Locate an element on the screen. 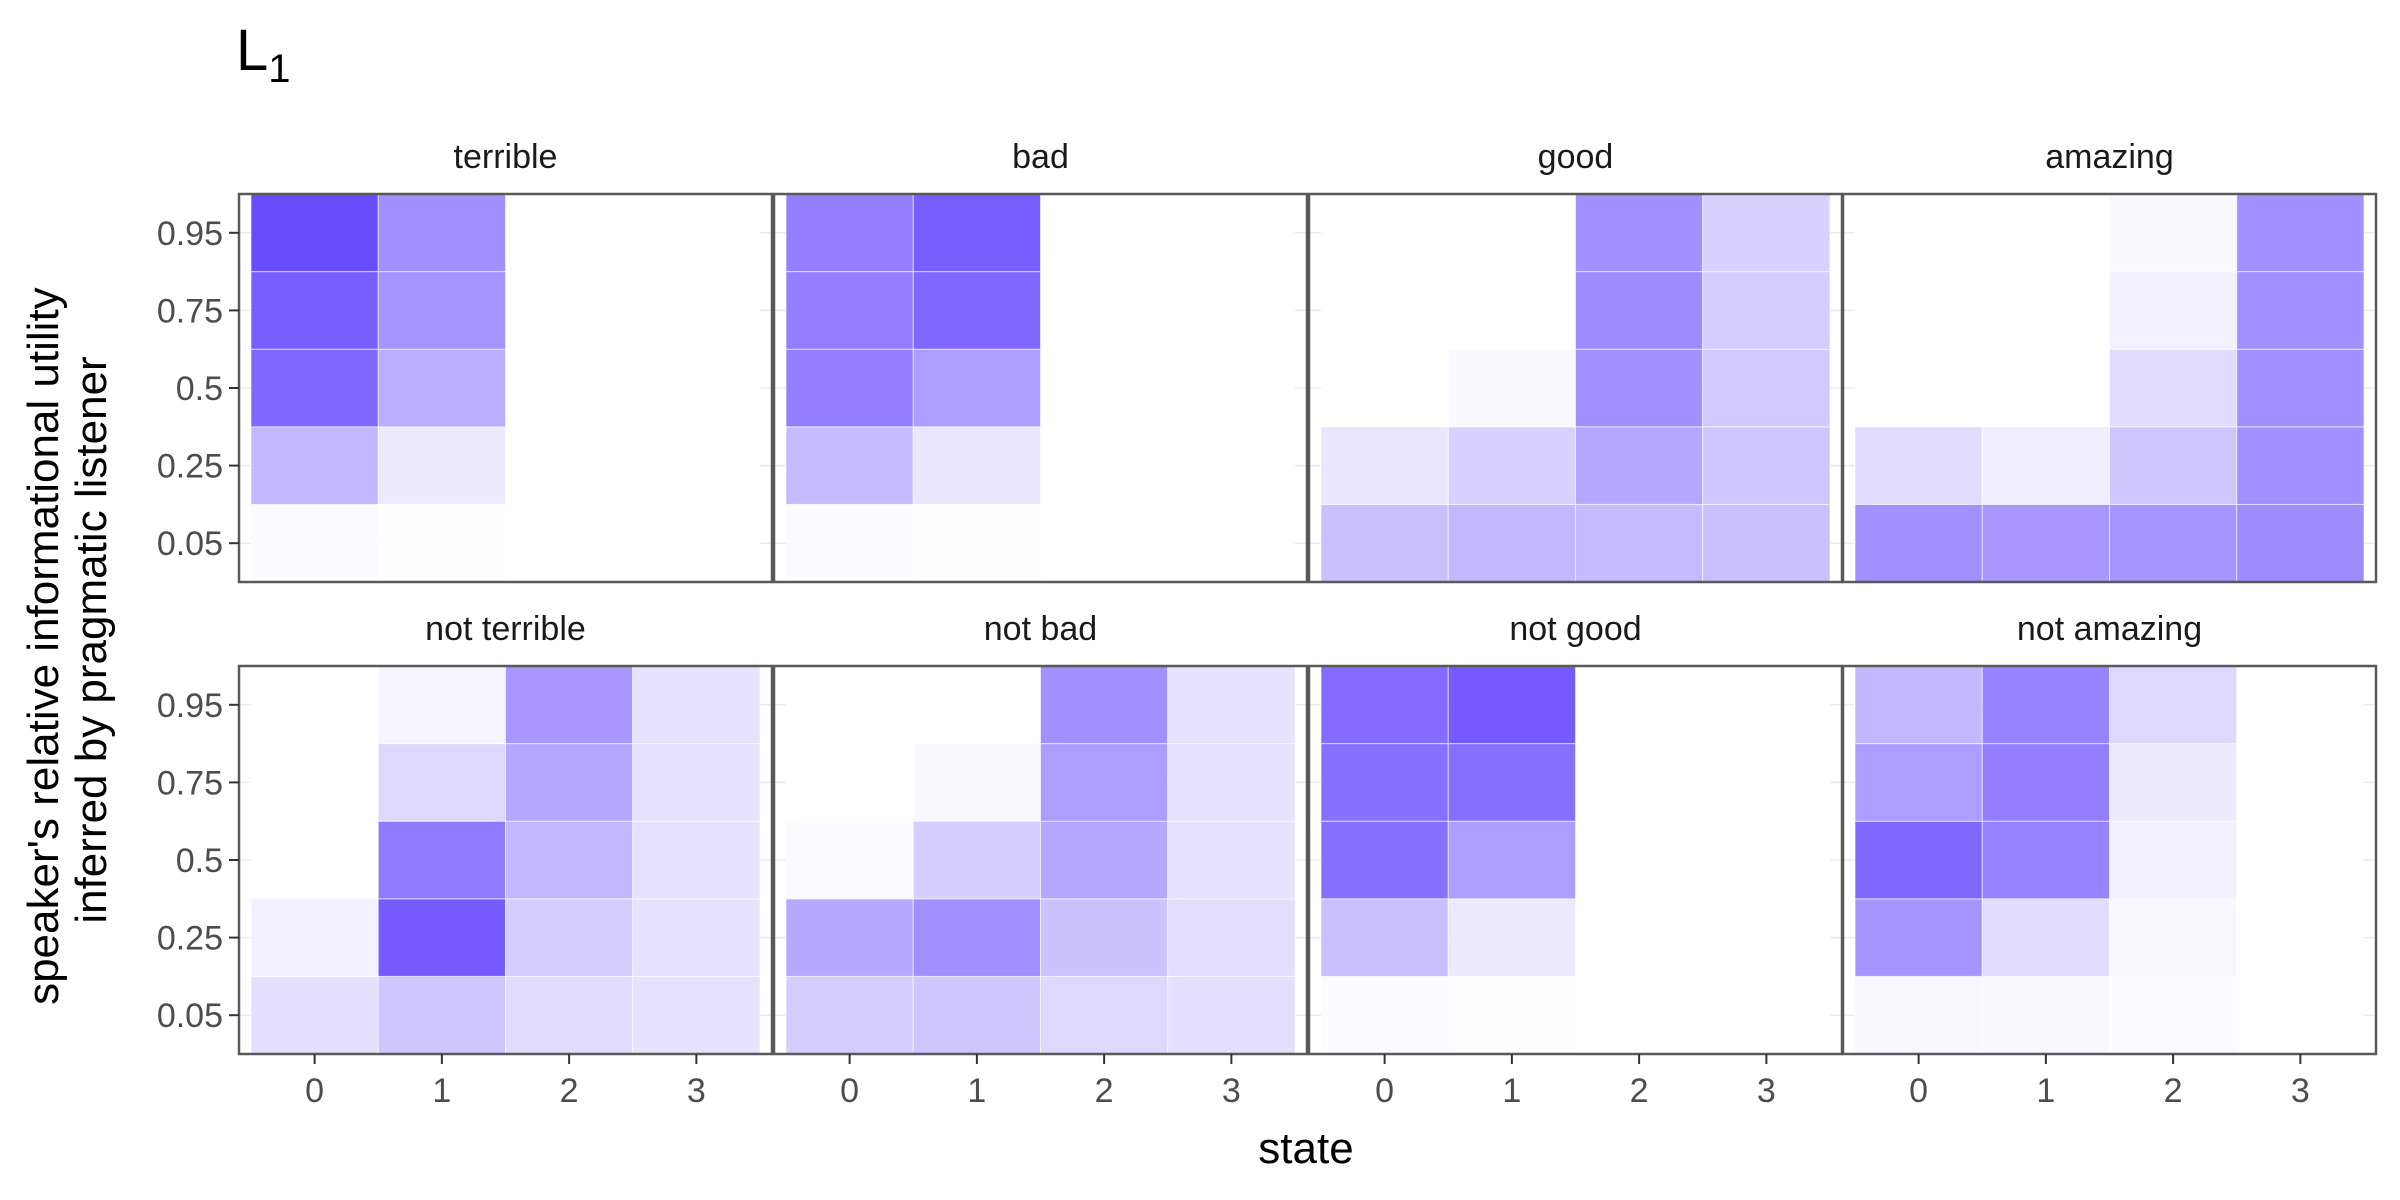 The image size is (2400, 1200). facet-panel: not amazing is located at coordinates (2109, 833).